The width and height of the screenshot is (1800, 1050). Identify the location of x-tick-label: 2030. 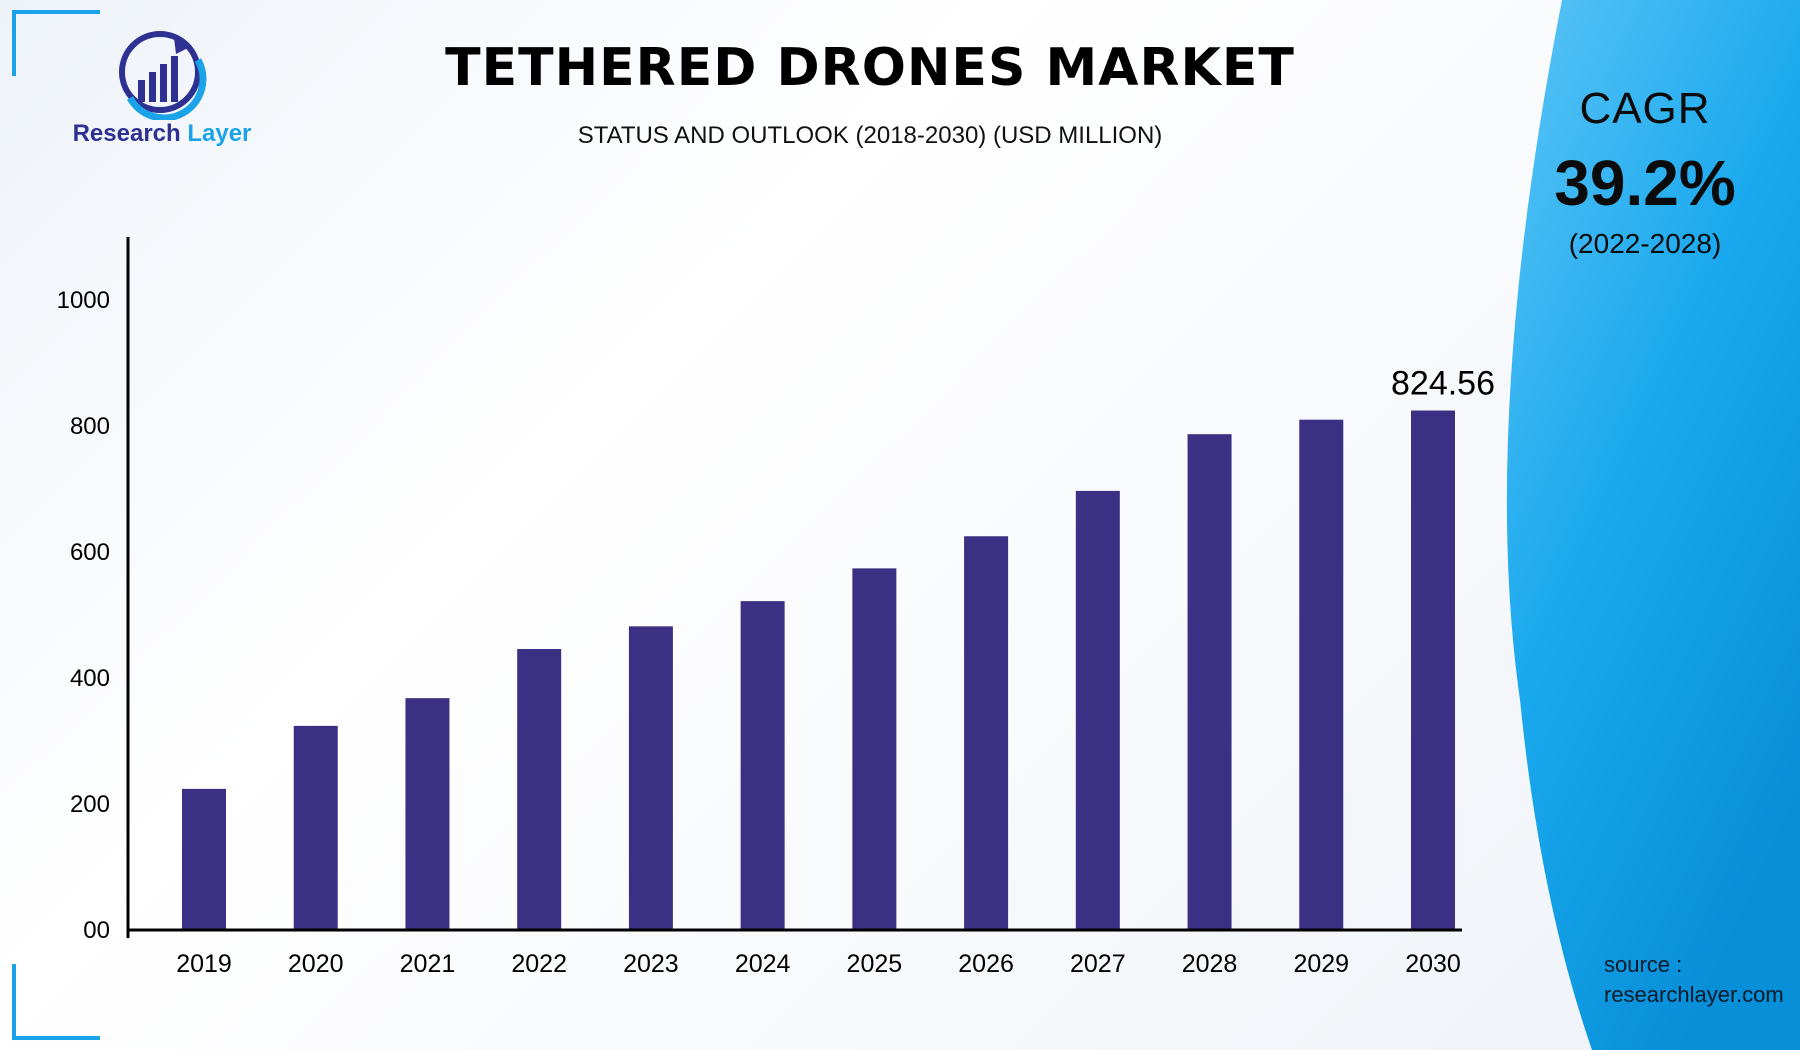
(1433, 964).